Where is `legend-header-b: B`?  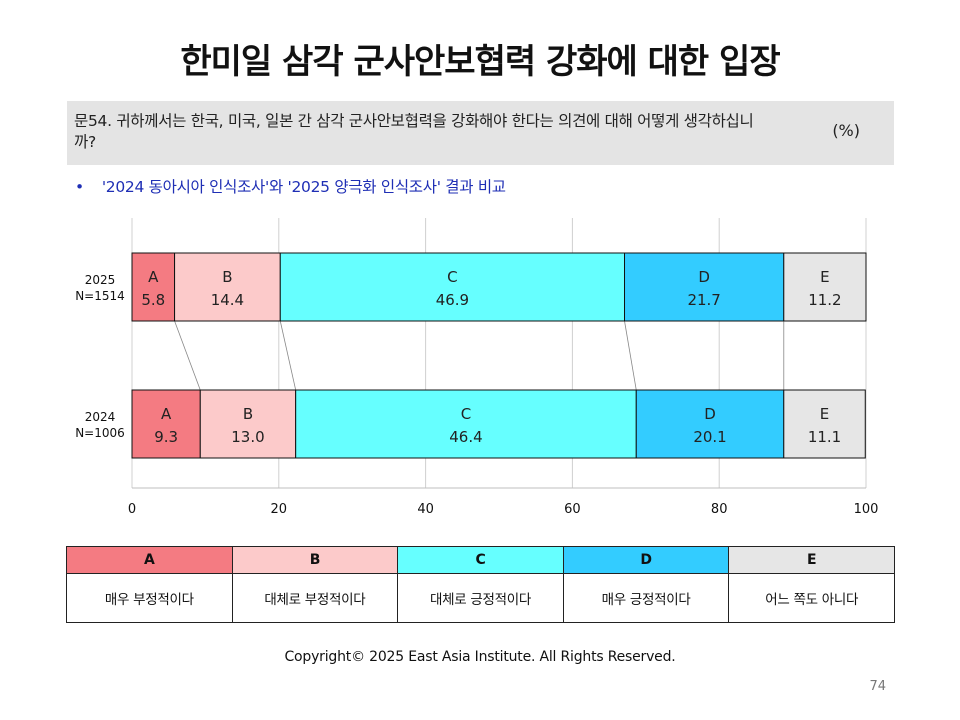 legend-header-b: B is located at coordinates (315, 560).